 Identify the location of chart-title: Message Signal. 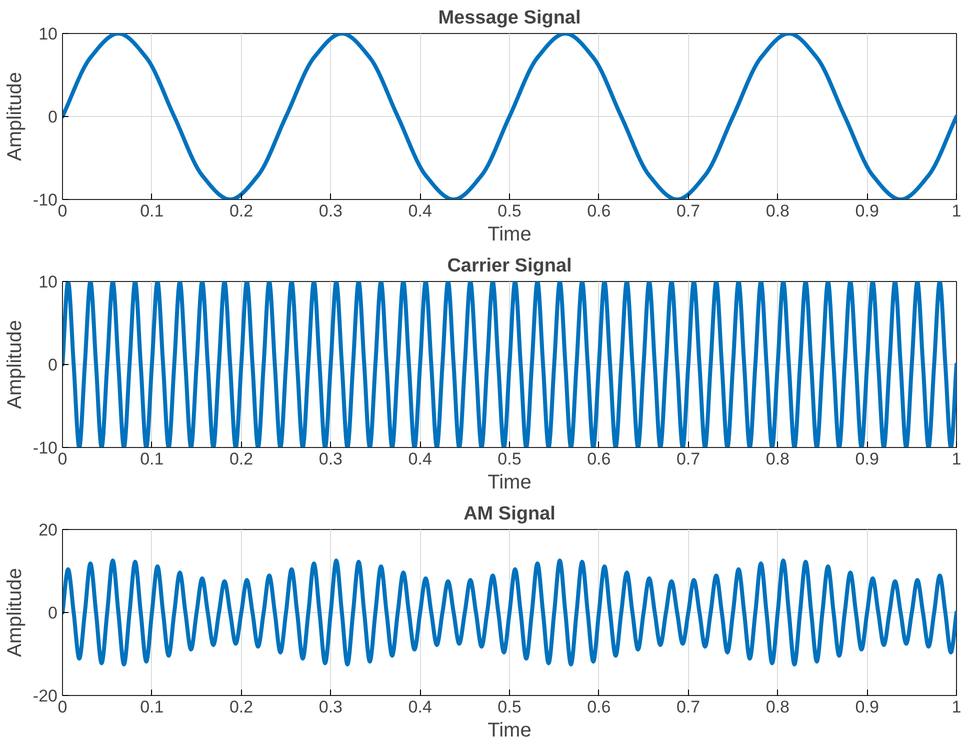
(509, 18).